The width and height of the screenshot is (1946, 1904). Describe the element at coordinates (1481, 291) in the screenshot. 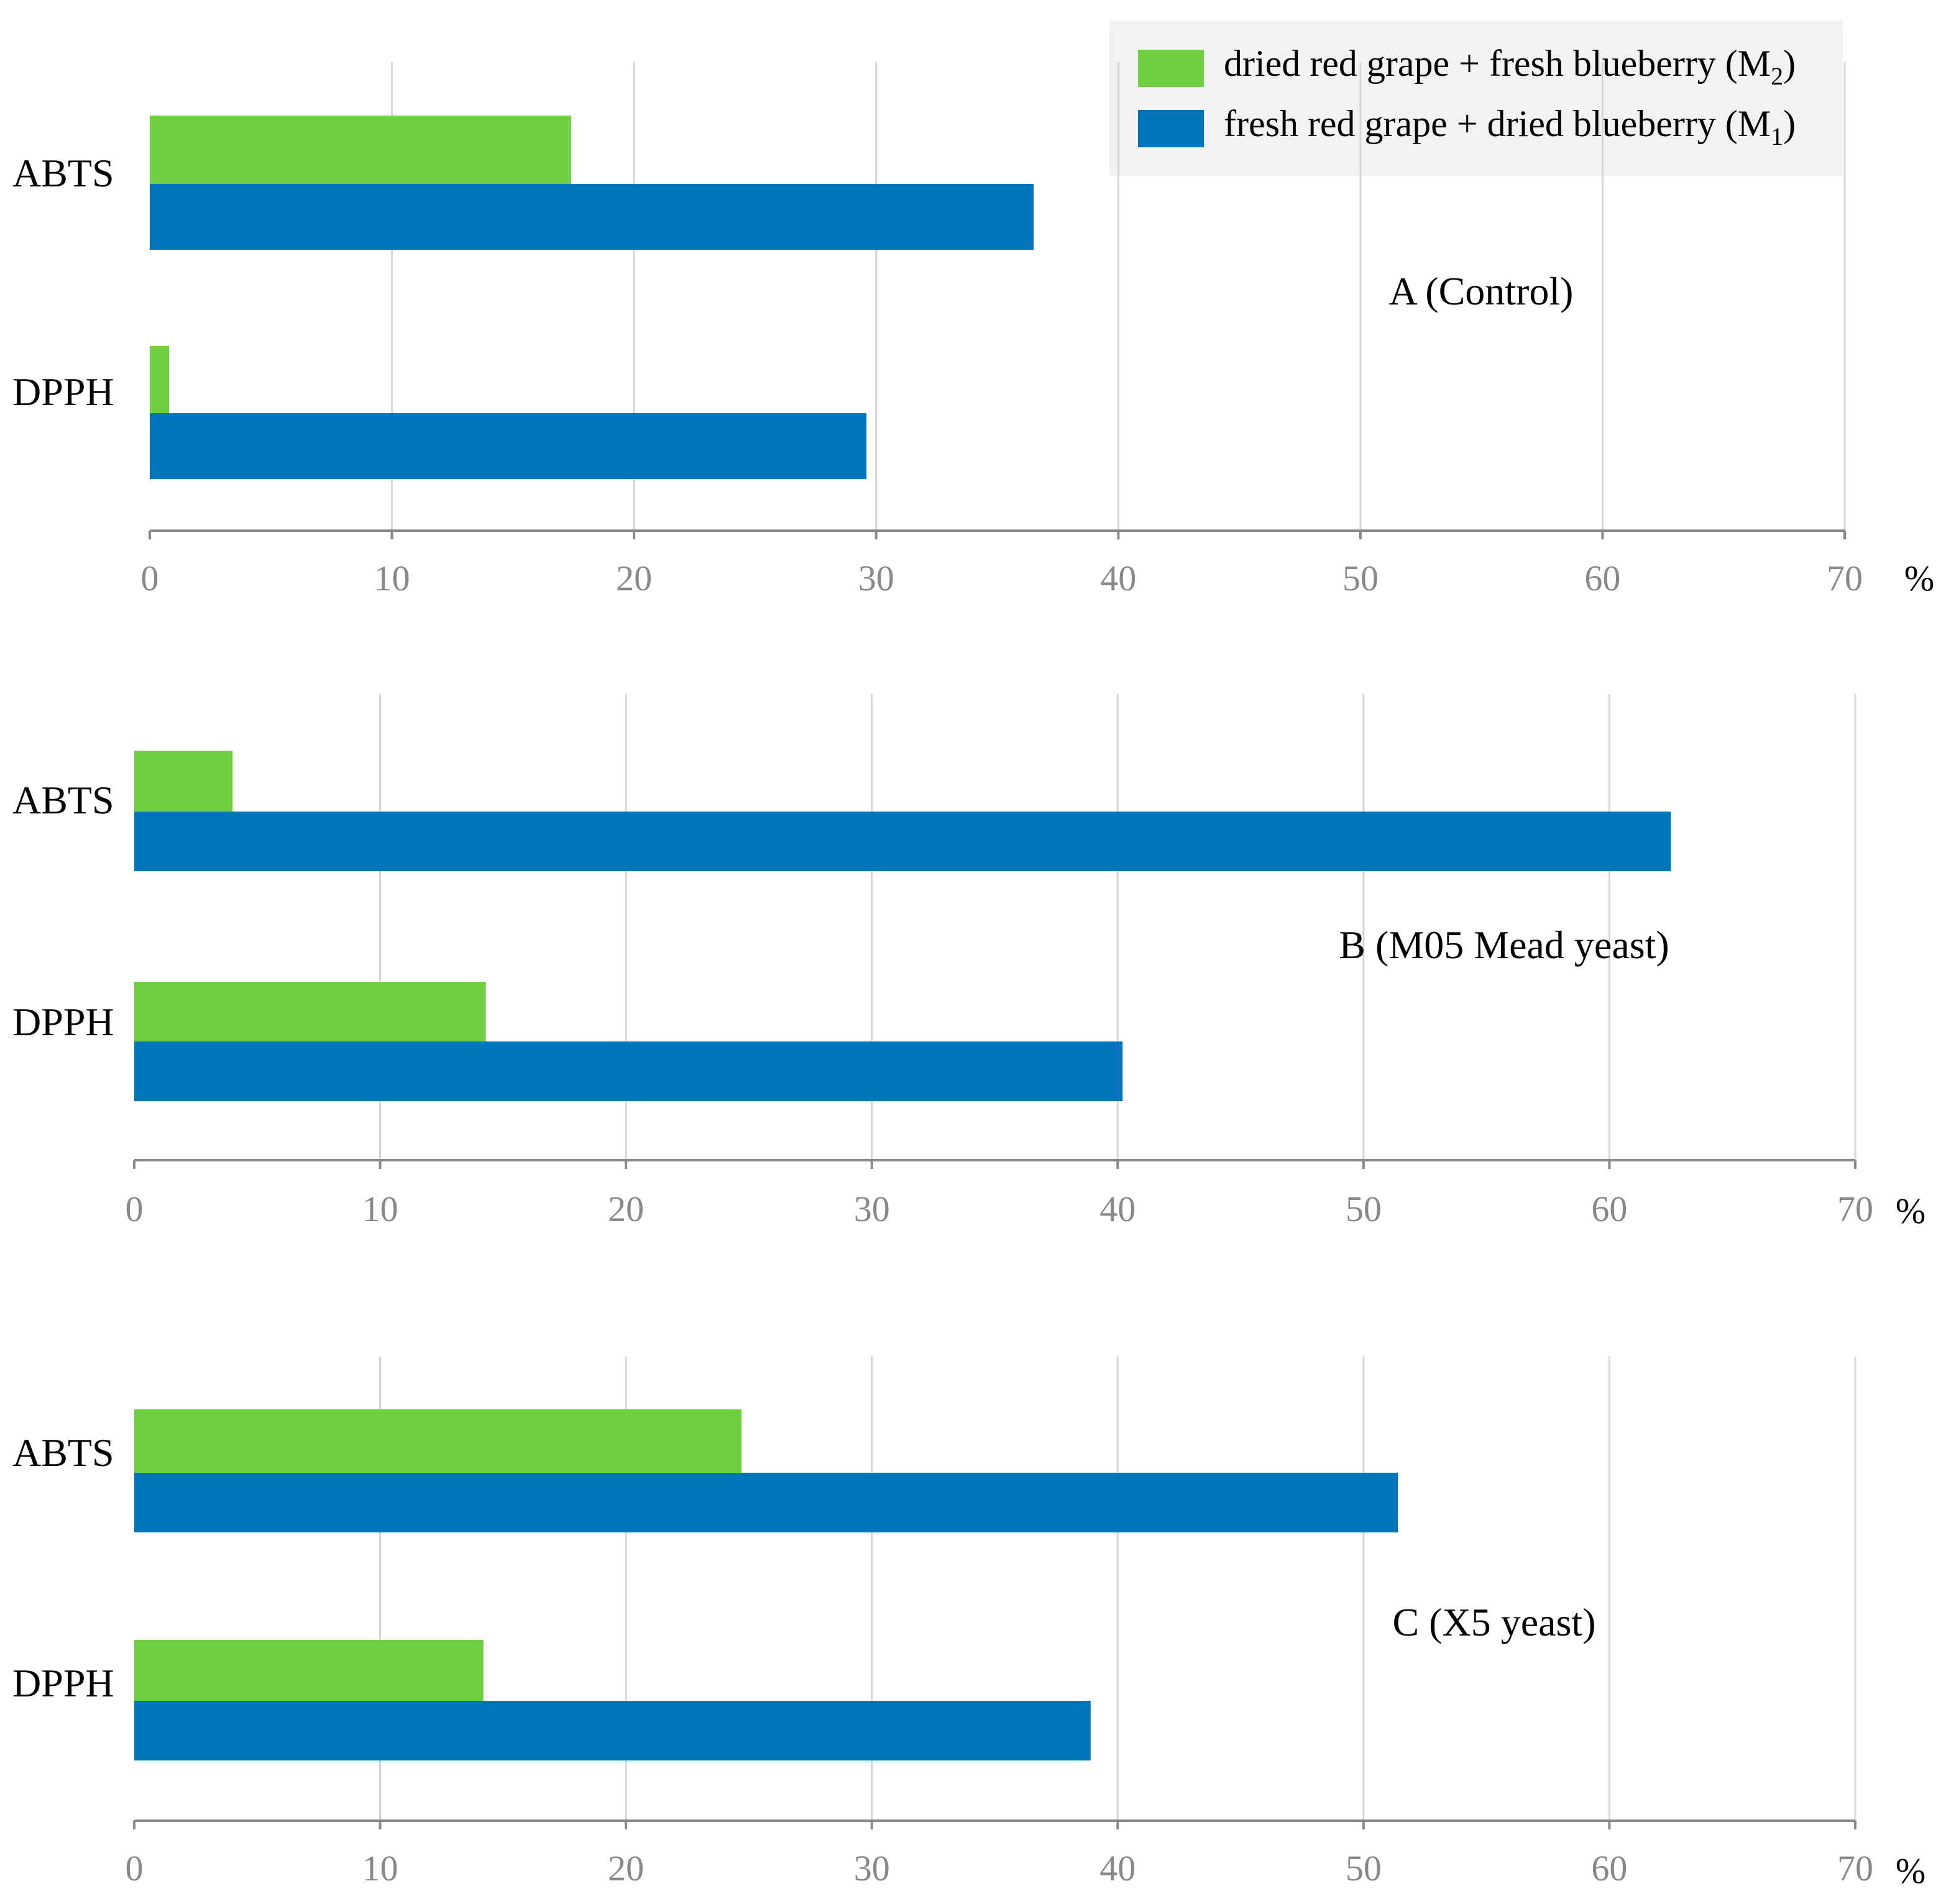

I see `panel-title: A (Control)` at that location.